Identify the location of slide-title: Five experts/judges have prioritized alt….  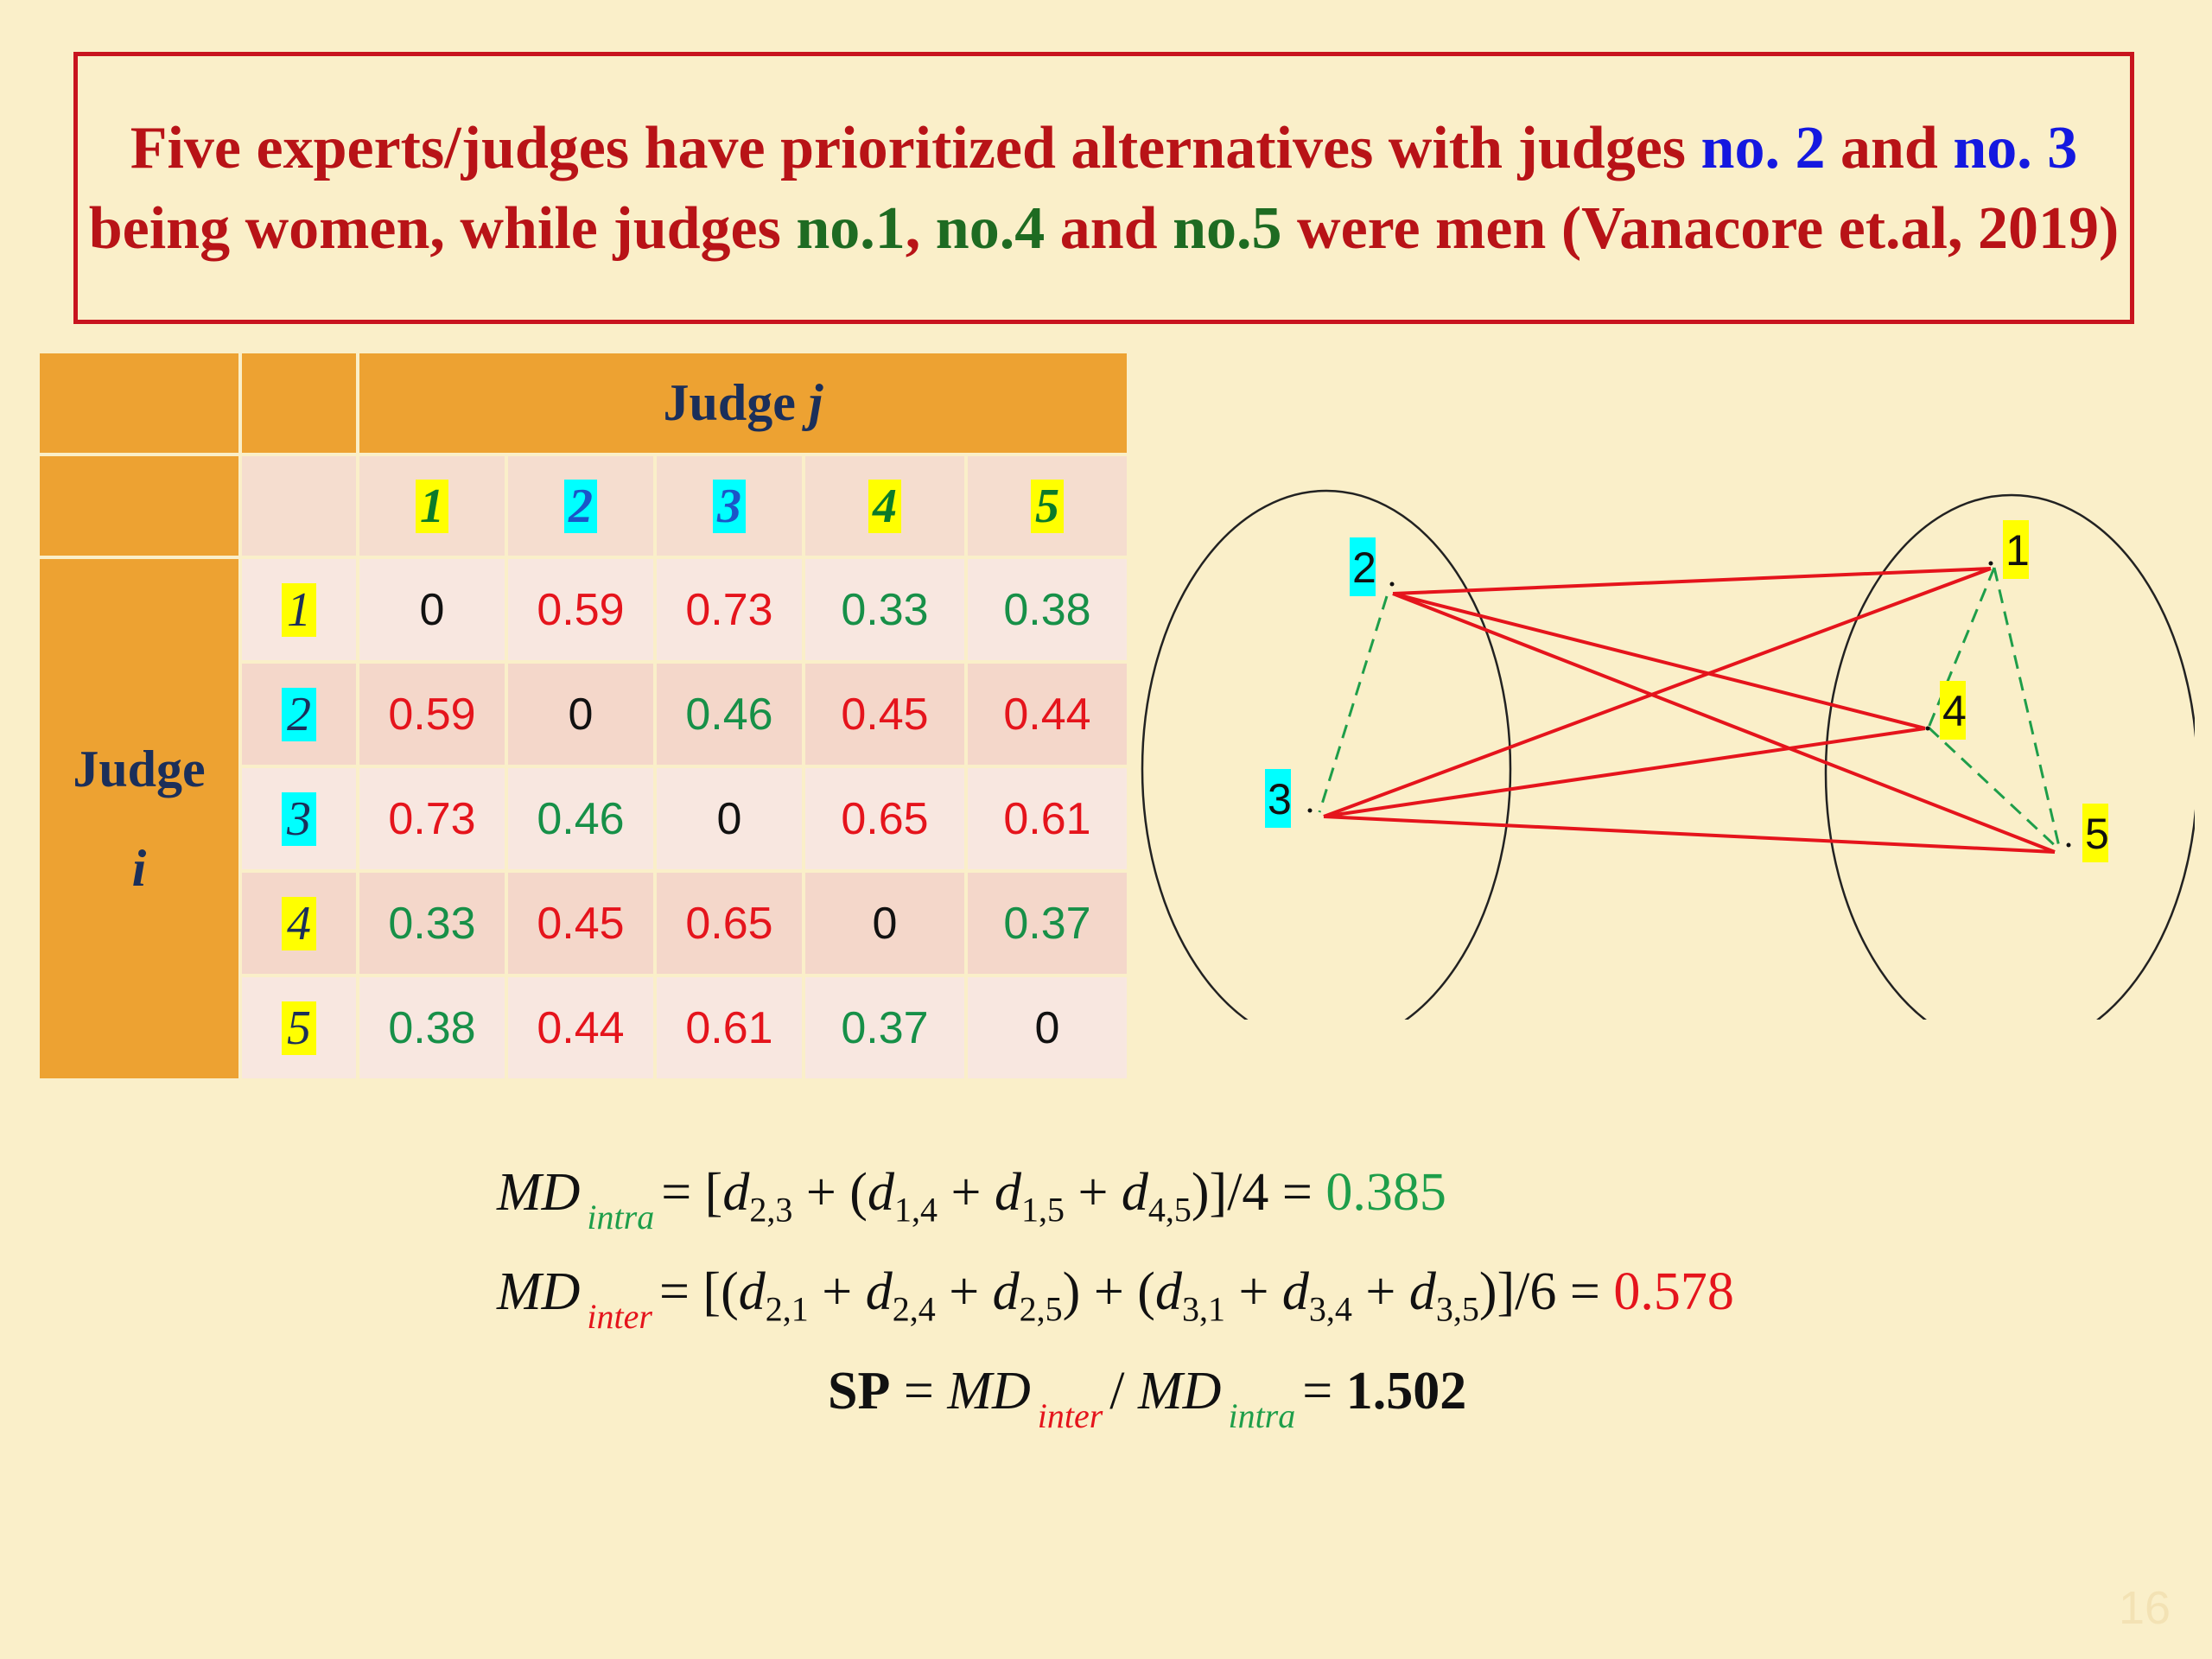
(1104, 188).